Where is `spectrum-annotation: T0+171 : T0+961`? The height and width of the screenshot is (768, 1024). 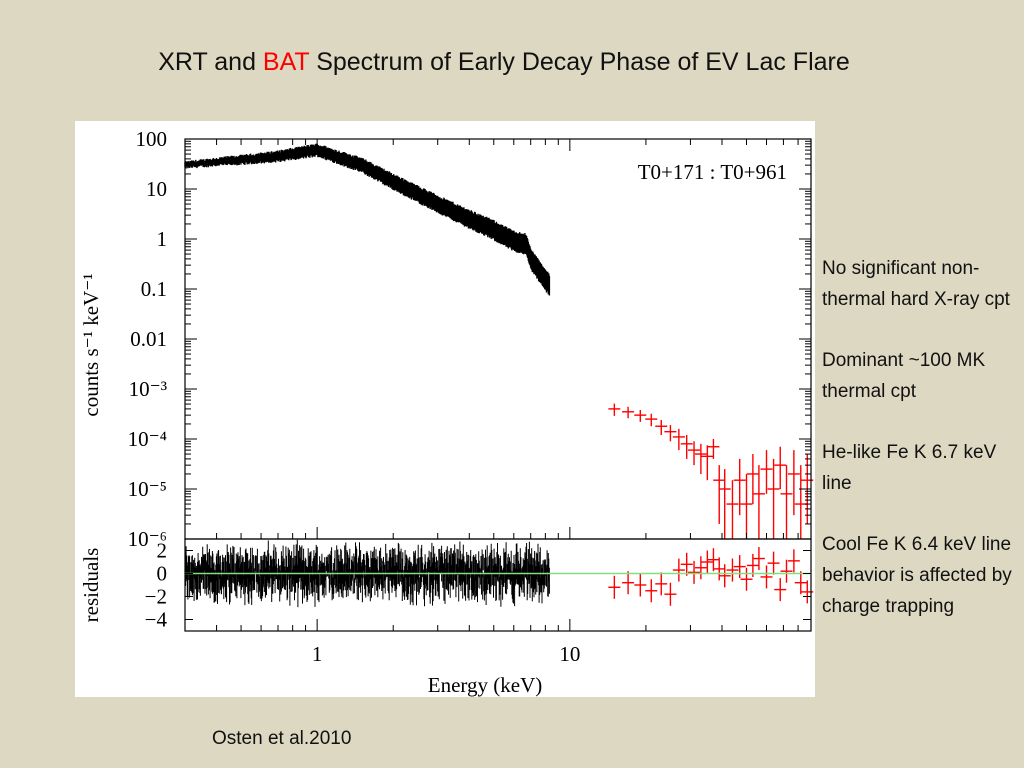 spectrum-annotation: T0+171 : T0+961 is located at coordinates (712, 172).